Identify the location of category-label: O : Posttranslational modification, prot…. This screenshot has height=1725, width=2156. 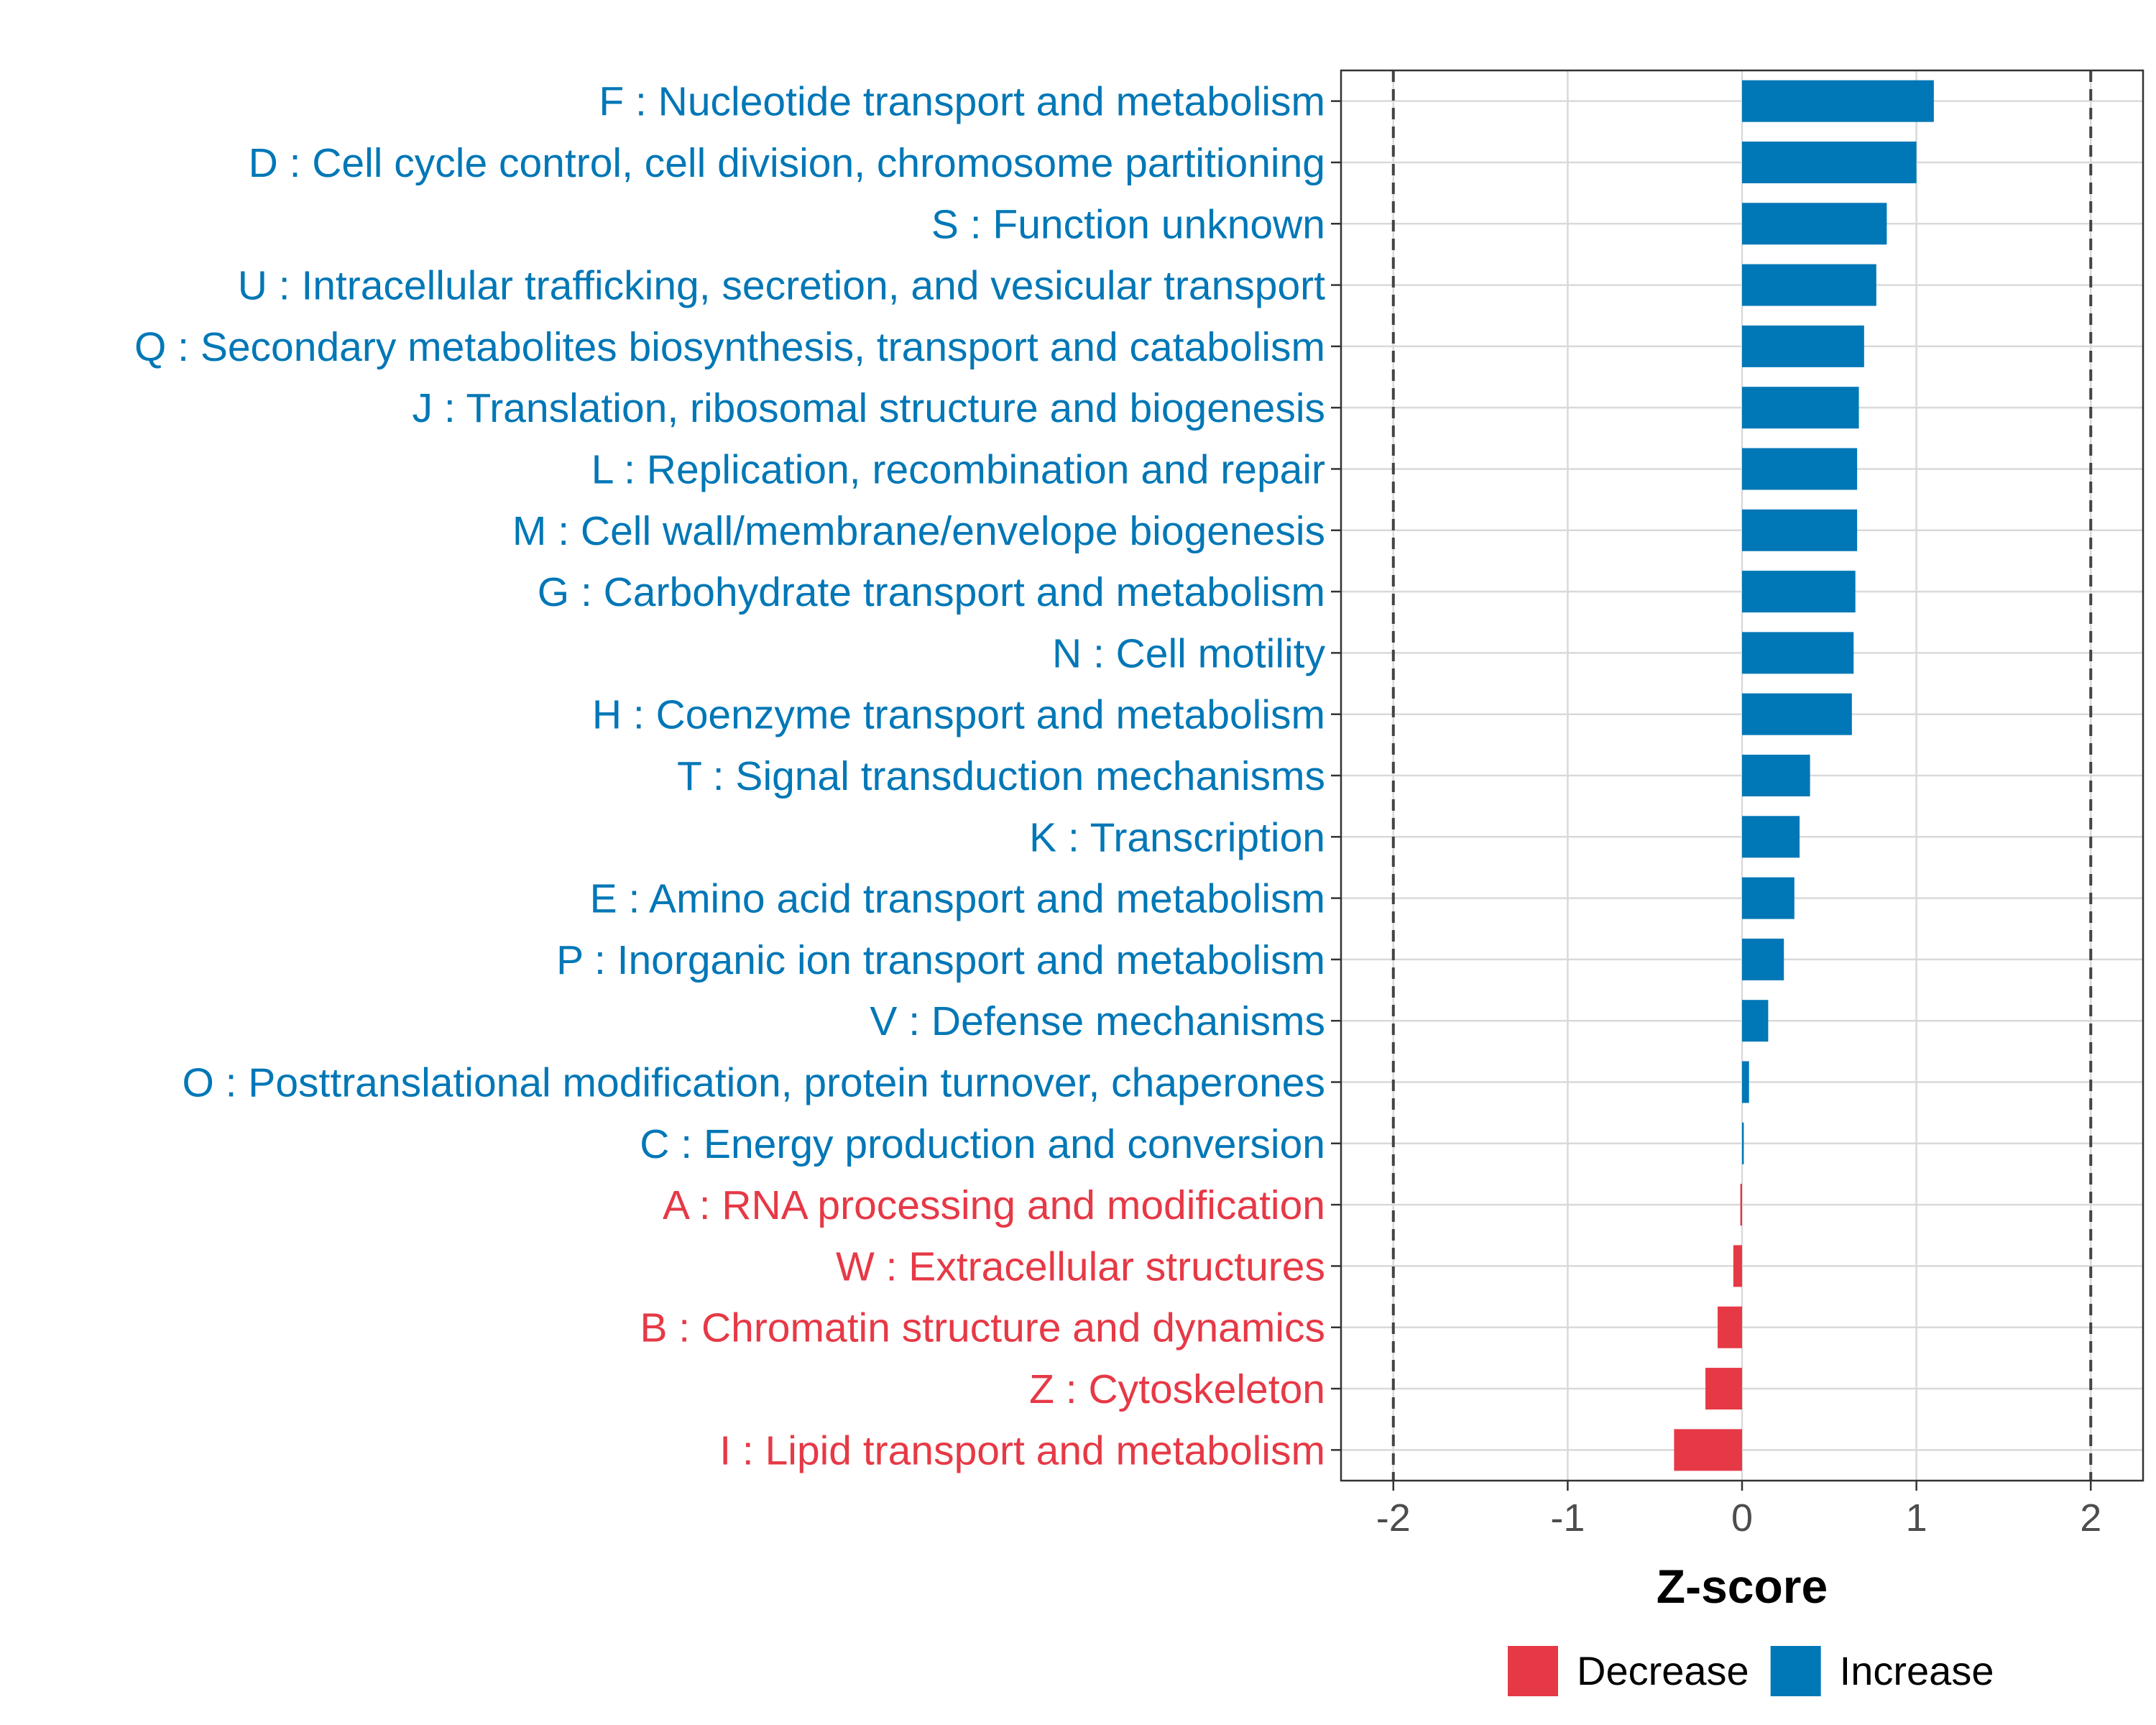
(754, 1083).